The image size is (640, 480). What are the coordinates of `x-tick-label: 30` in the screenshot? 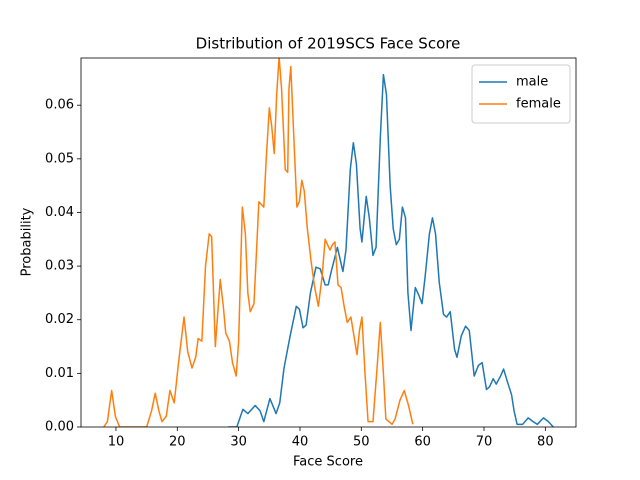 It's located at (238, 442).